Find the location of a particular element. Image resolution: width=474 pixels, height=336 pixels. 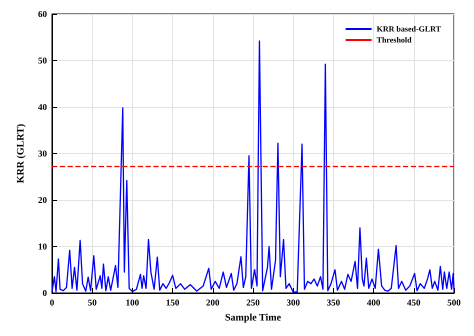

legend-label: Threshold is located at coordinates (394, 40).